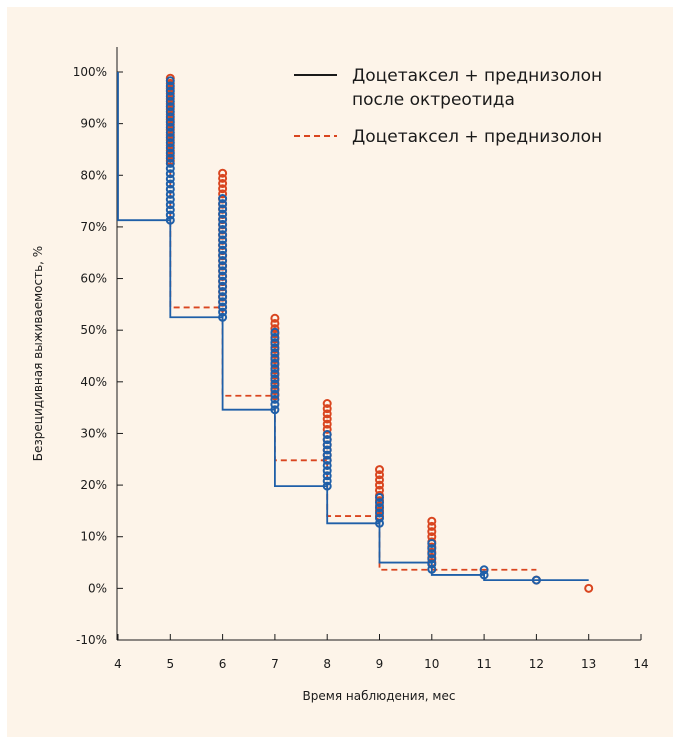  I want to click on x-tick-label: 6, so click(223, 664).